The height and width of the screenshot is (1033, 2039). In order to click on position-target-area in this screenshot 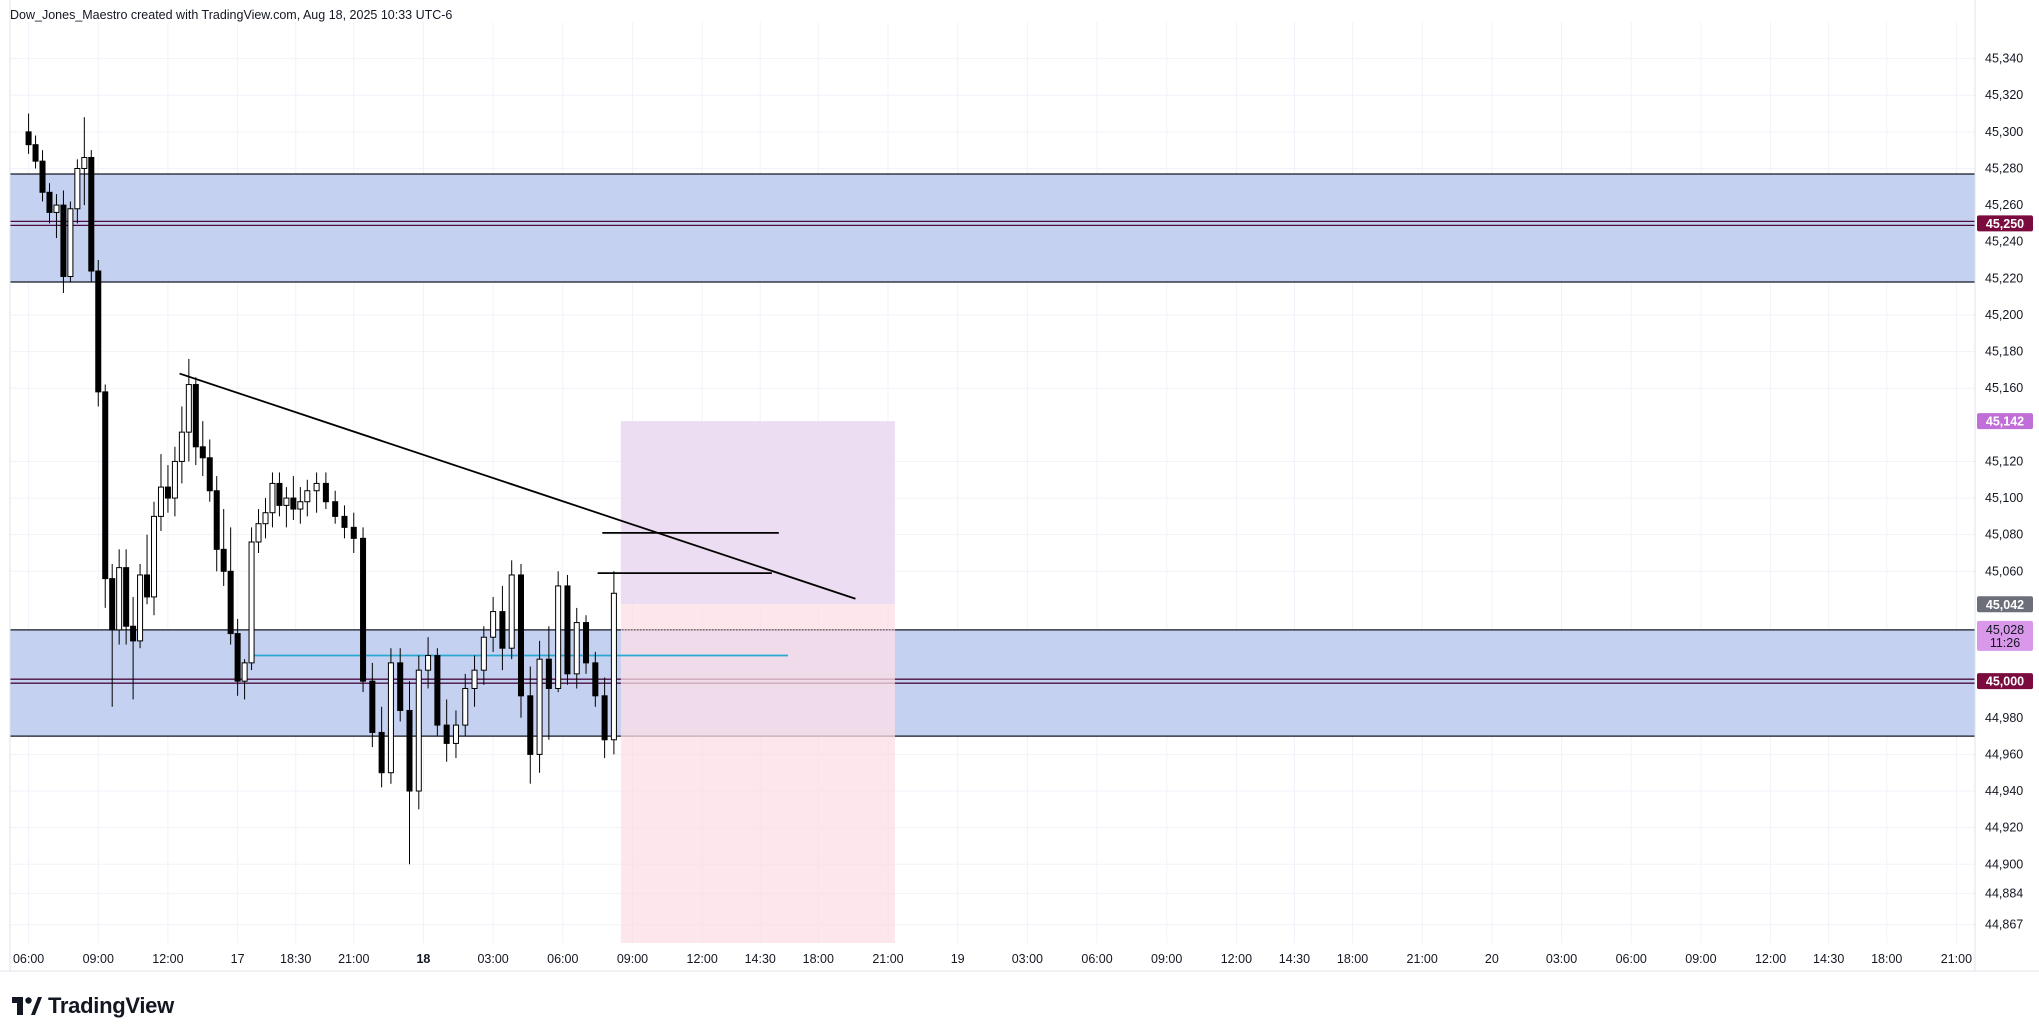, I will do `click(757, 513)`.